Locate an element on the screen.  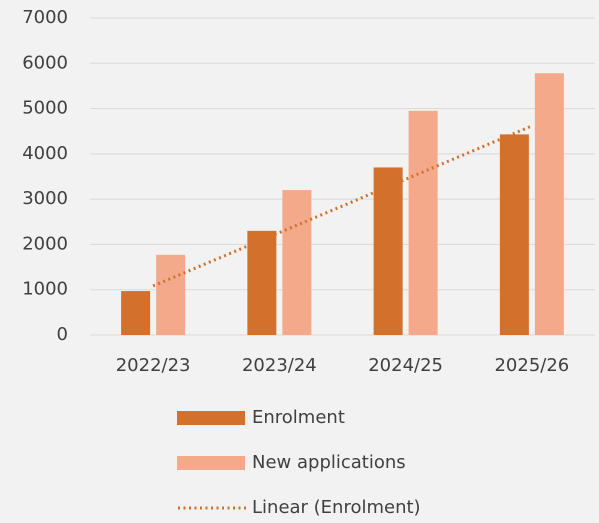
x-tick-label: 2023/24 is located at coordinates (279, 365).